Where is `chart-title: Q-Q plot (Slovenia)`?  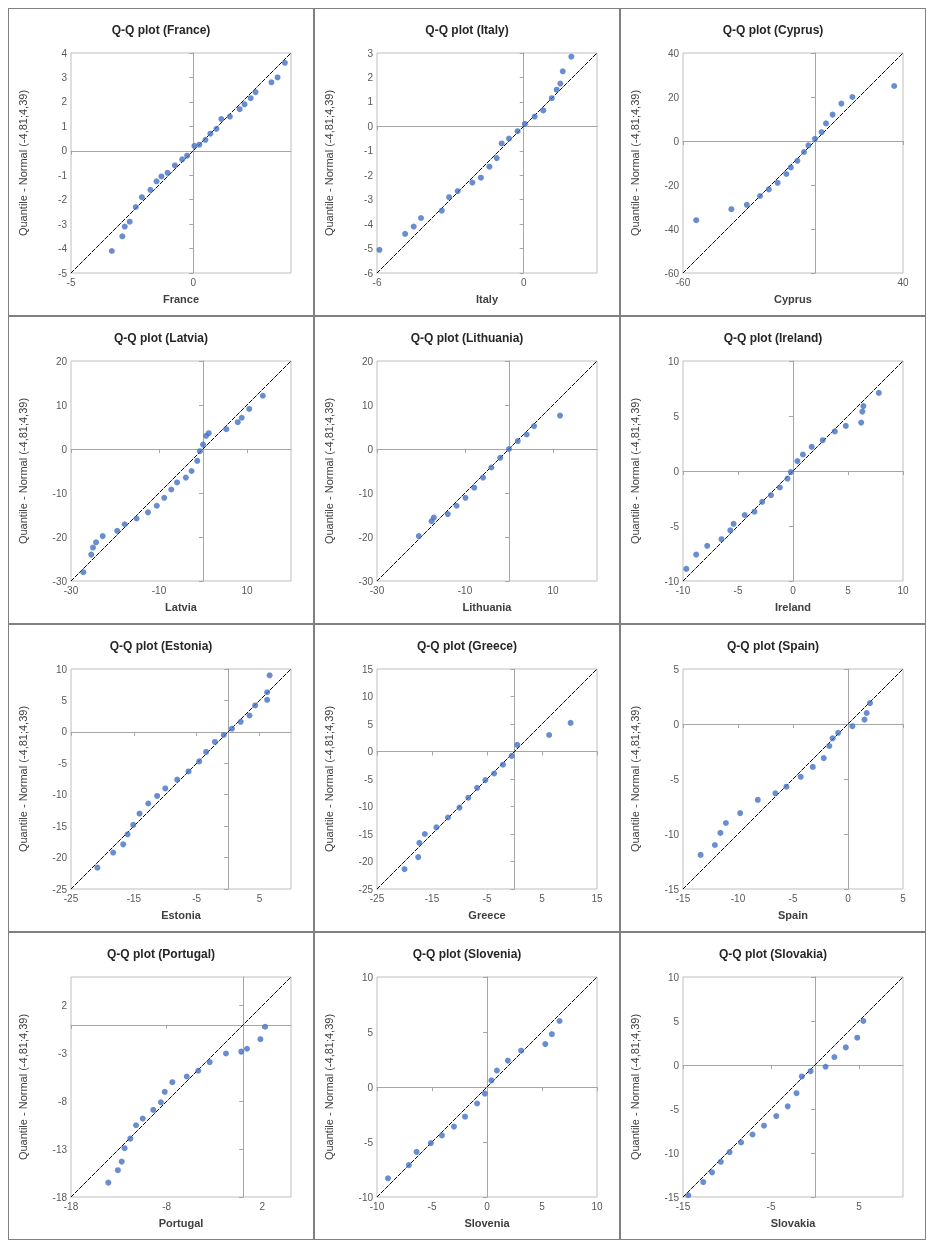 chart-title: Q-Q plot (Slovenia) is located at coordinates (467, 954).